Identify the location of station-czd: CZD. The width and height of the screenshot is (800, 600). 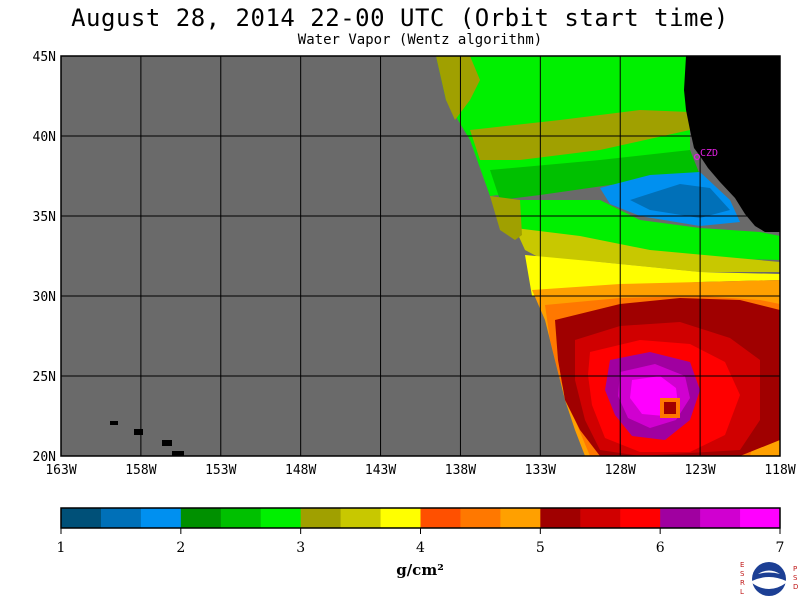
(705, 154).